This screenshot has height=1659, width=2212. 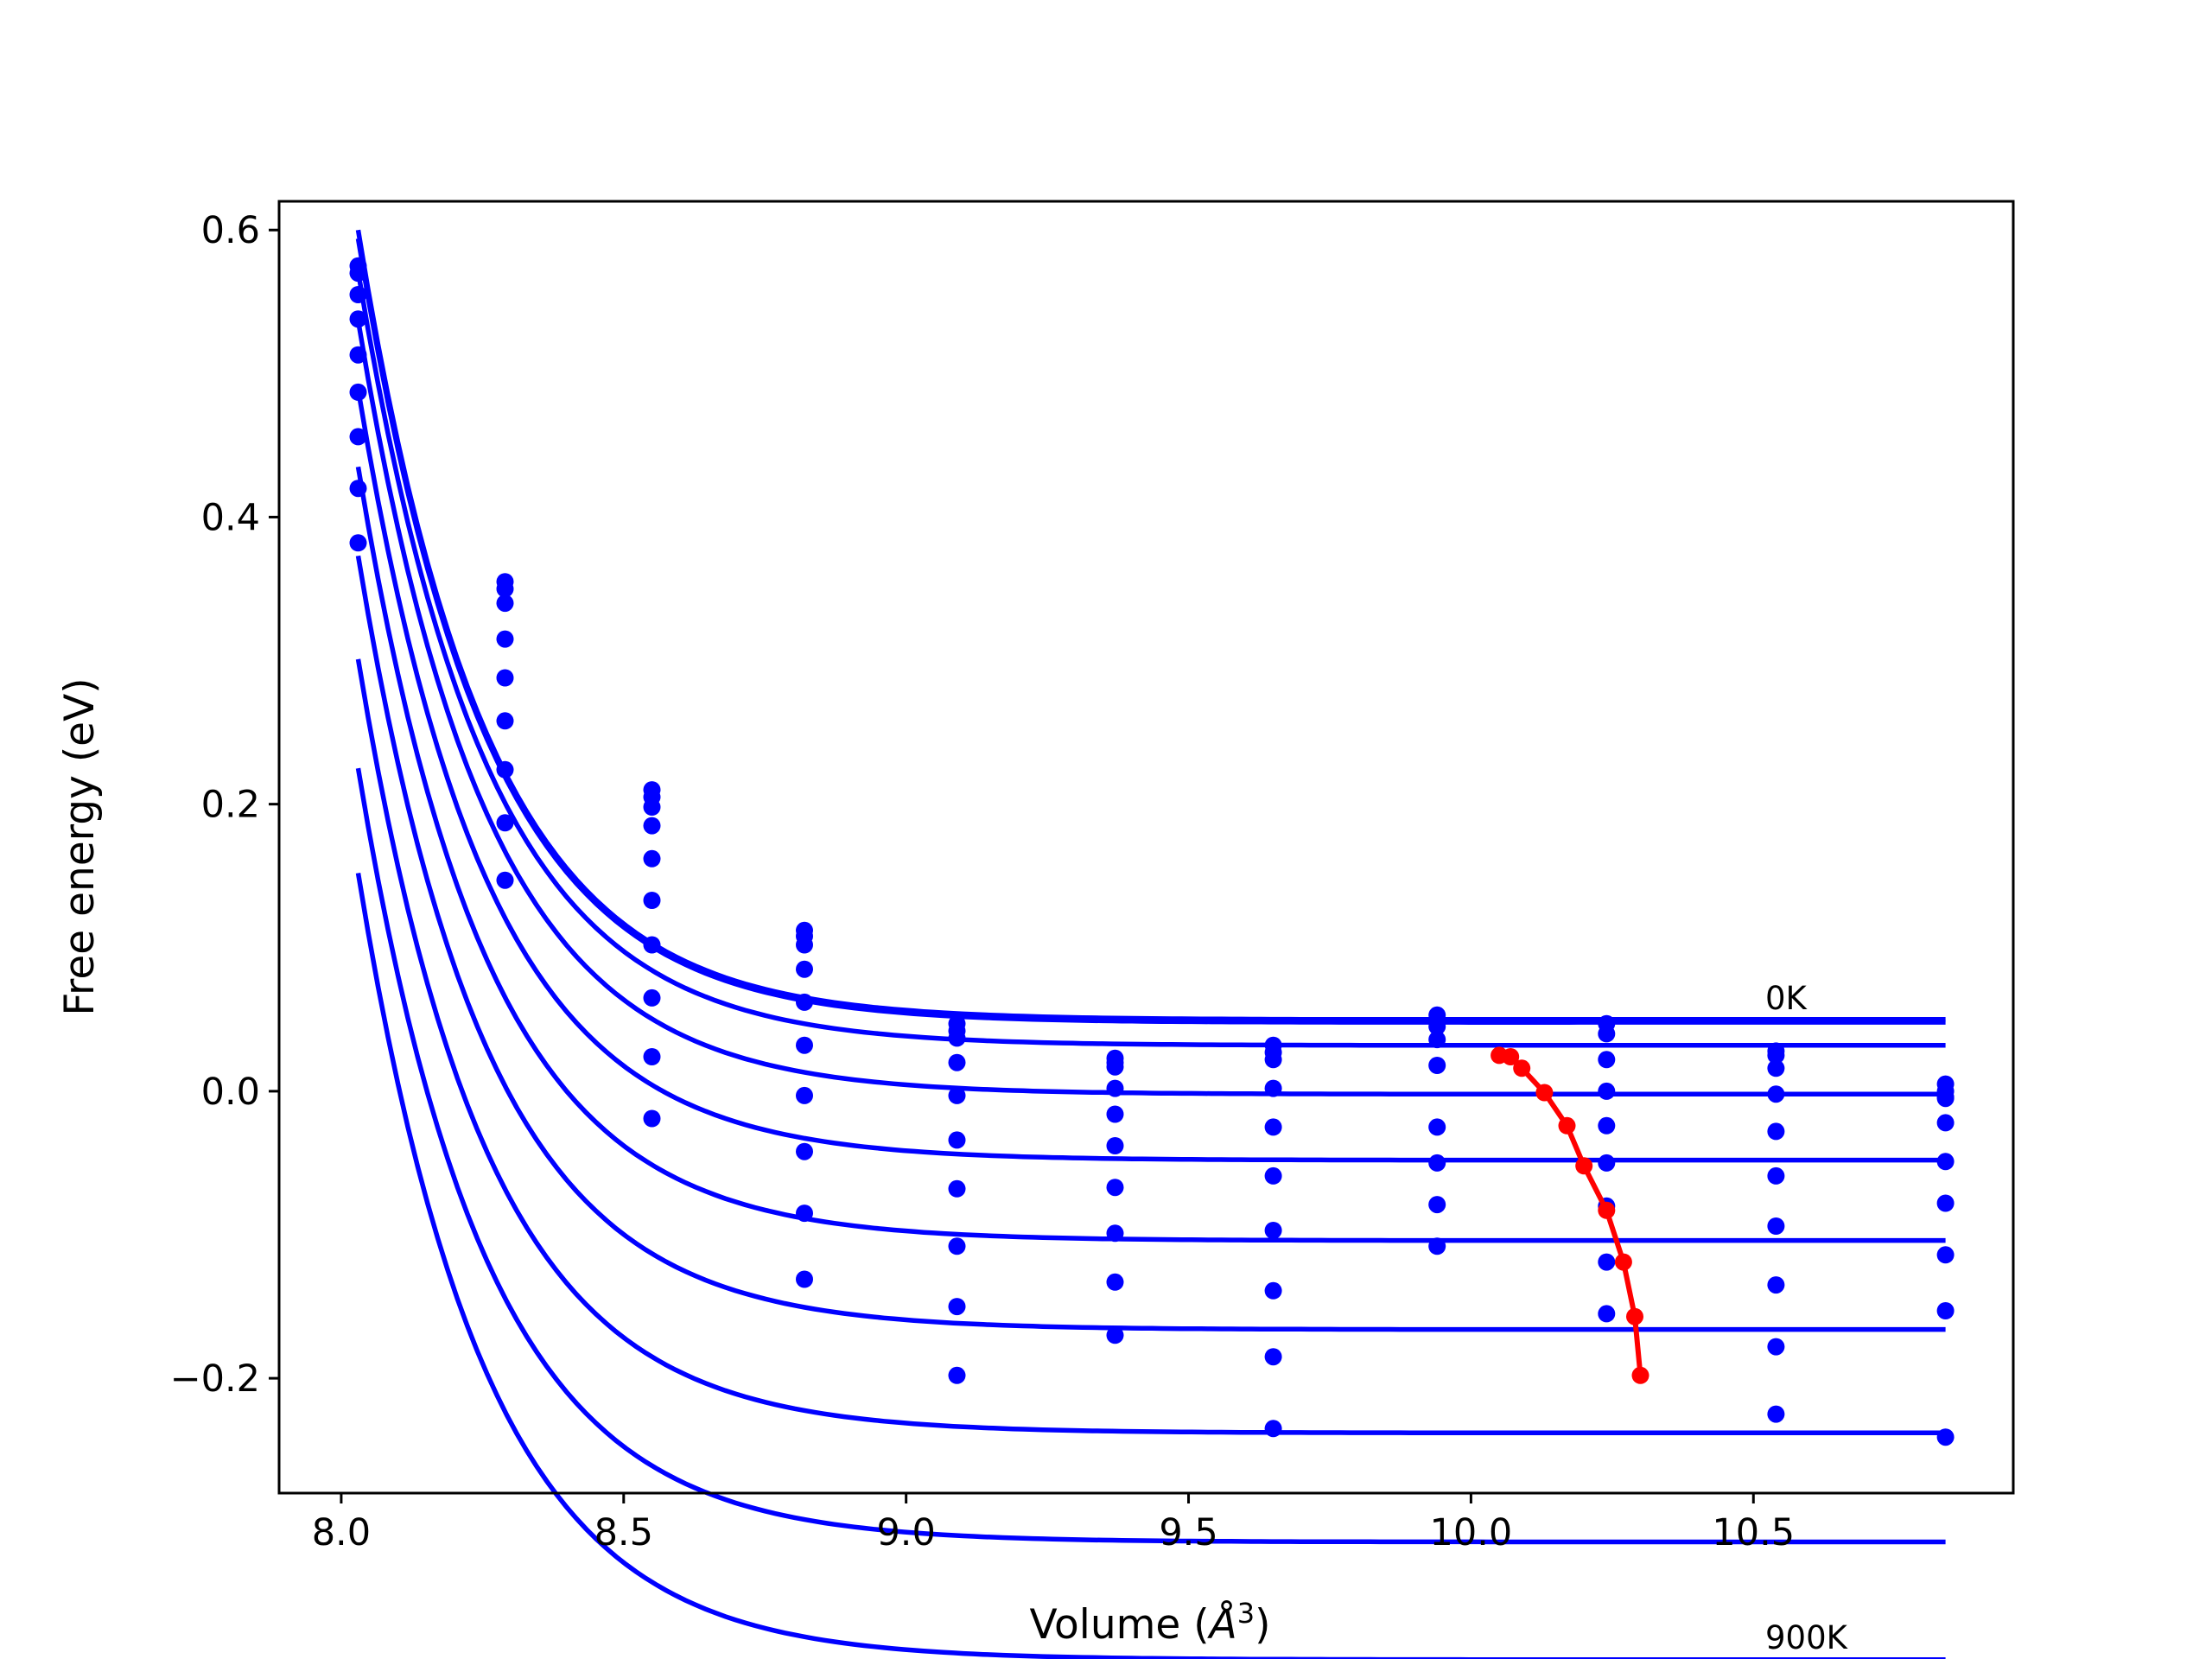 What do you see at coordinates (1150, 1623) in the screenshot?
I see `x-axis-label: Volume (Å3)` at bounding box center [1150, 1623].